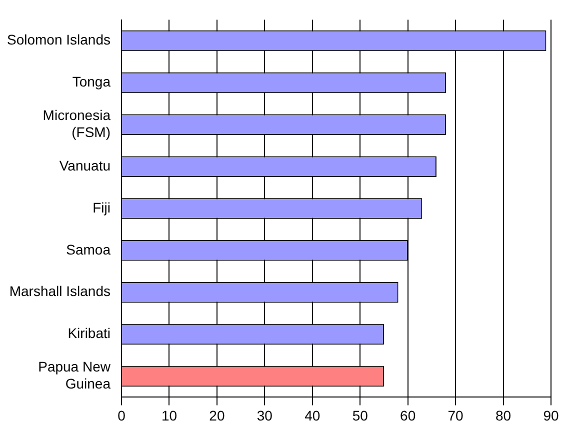 Image resolution: width=565 pixels, height=432 pixels. What do you see at coordinates (169, 415) in the screenshot?
I see `x-tick-label: 10` at bounding box center [169, 415].